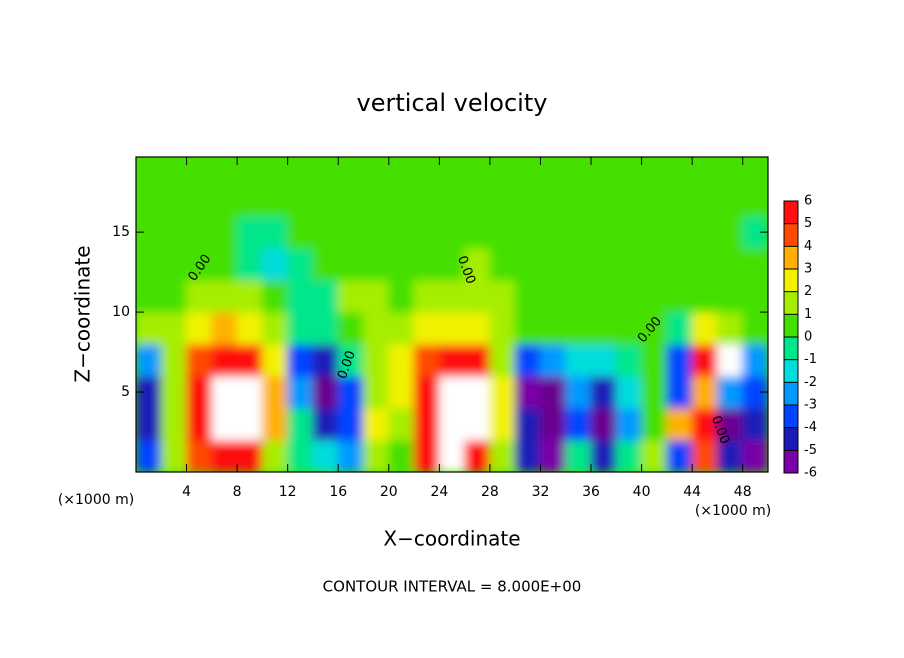 Image resolution: width=904 pixels, height=658 pixels. Describe the element at coordinates (808, 291) in the screenshot. I see `colorbar-tick-label: 2` at that location.